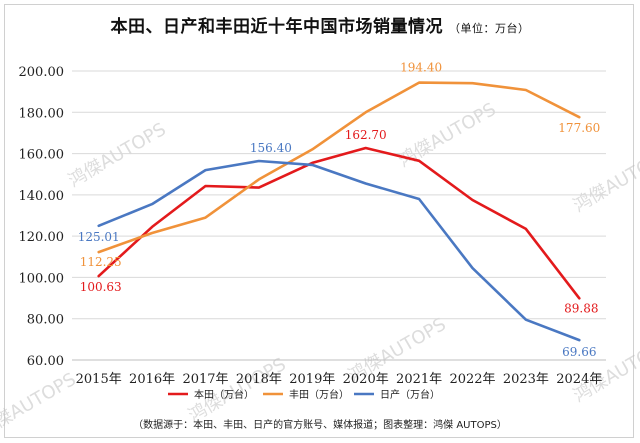 The width and height of the screenshot is (640, 443). What do you see at coordinates (579, 128) in the screenshot?
I see `data-label: 177.60` at bounding box center [579, 128].